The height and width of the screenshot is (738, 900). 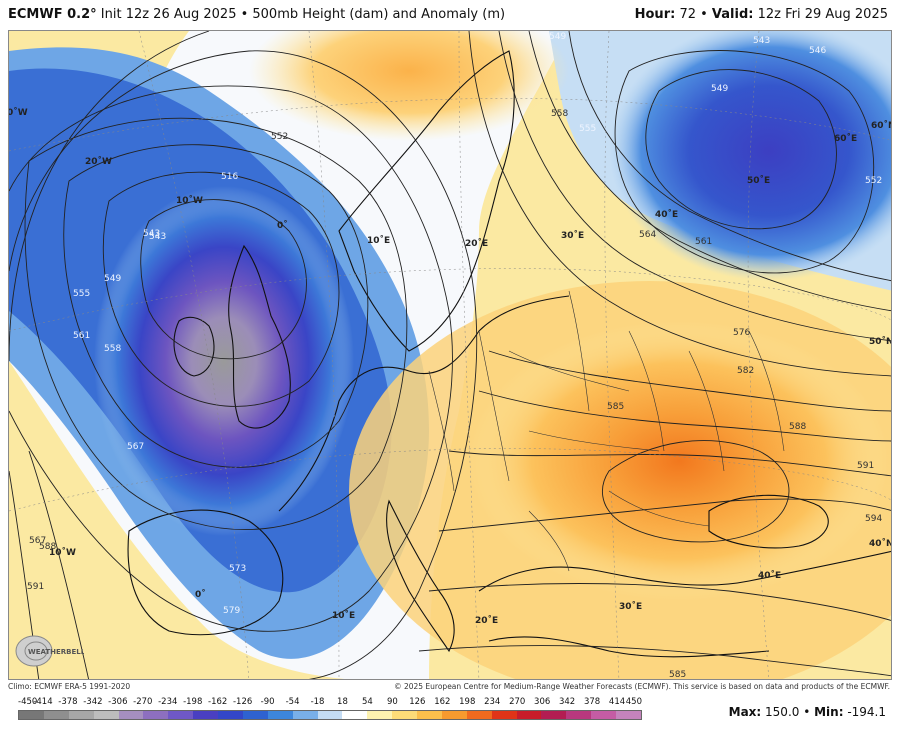 I want to click on svg-text: WEATHERBELL, so click(x=56, y=652).